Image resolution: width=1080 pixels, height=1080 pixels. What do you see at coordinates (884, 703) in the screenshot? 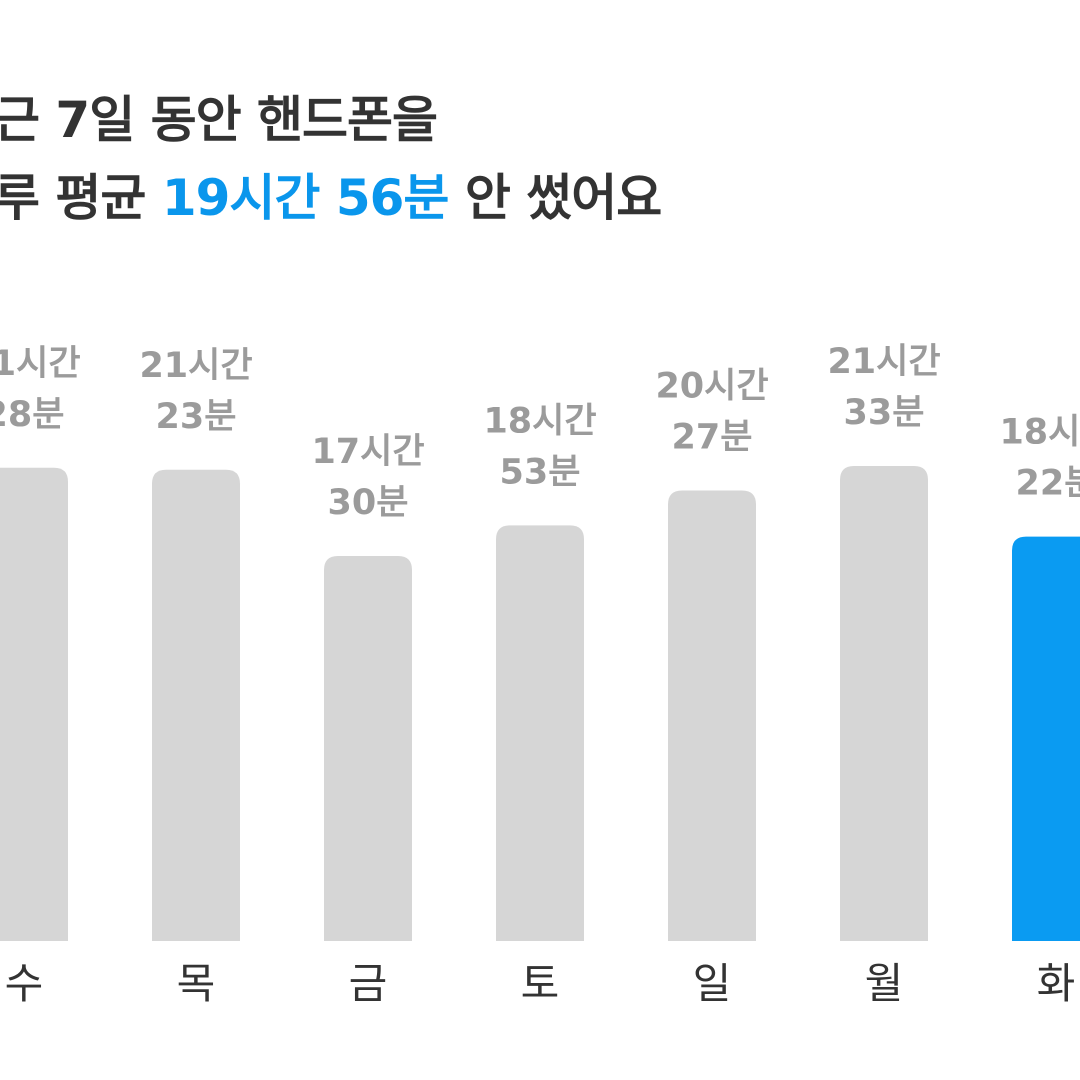
I see `bar-월` at bounding box center [884, 703].